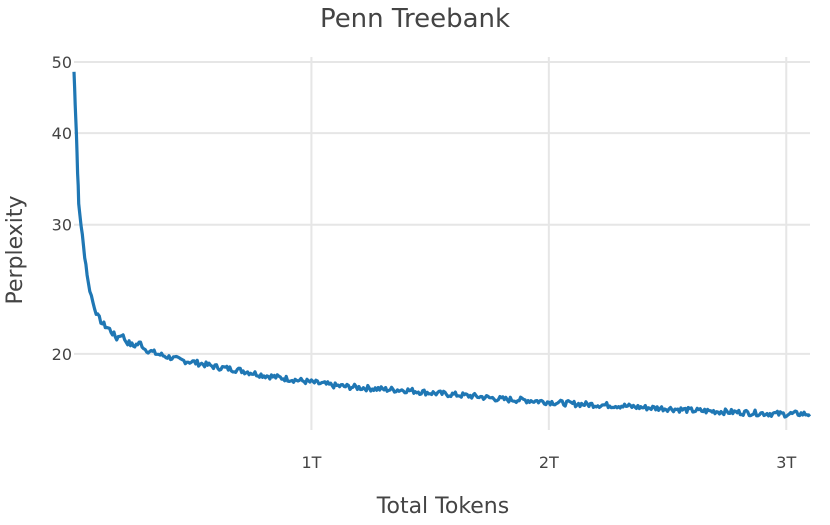 This screenshot has width=830, height=525. What do you see at coordinates (442, 506) in the screenshot?
I see `x-axis-title: Total Tokens` at bounding box center [442, 506].